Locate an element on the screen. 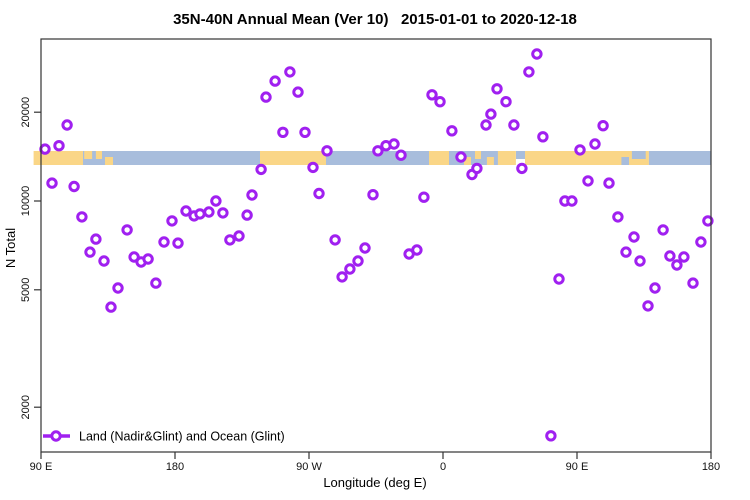  legend-label: Land (Nadir&Glint) and Ocean (Glint) is located at coordinates (182, 437).